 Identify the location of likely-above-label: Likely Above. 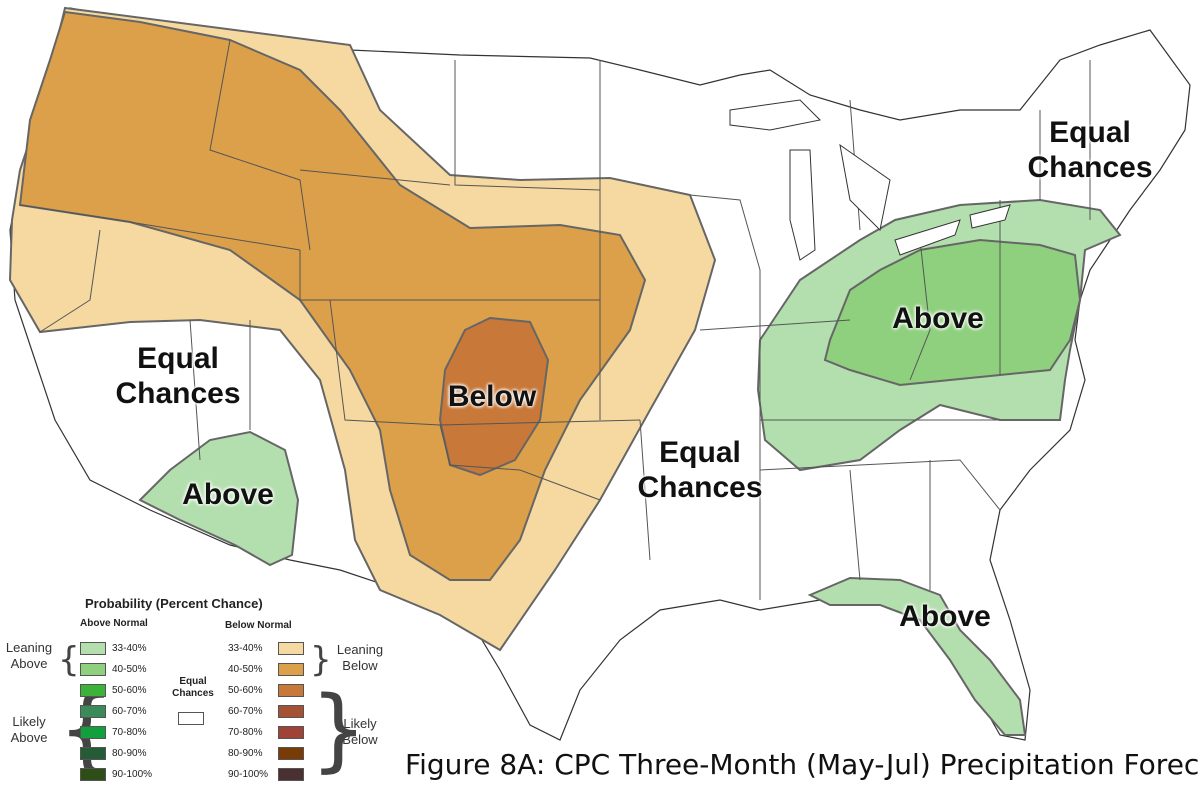
(29, 729).